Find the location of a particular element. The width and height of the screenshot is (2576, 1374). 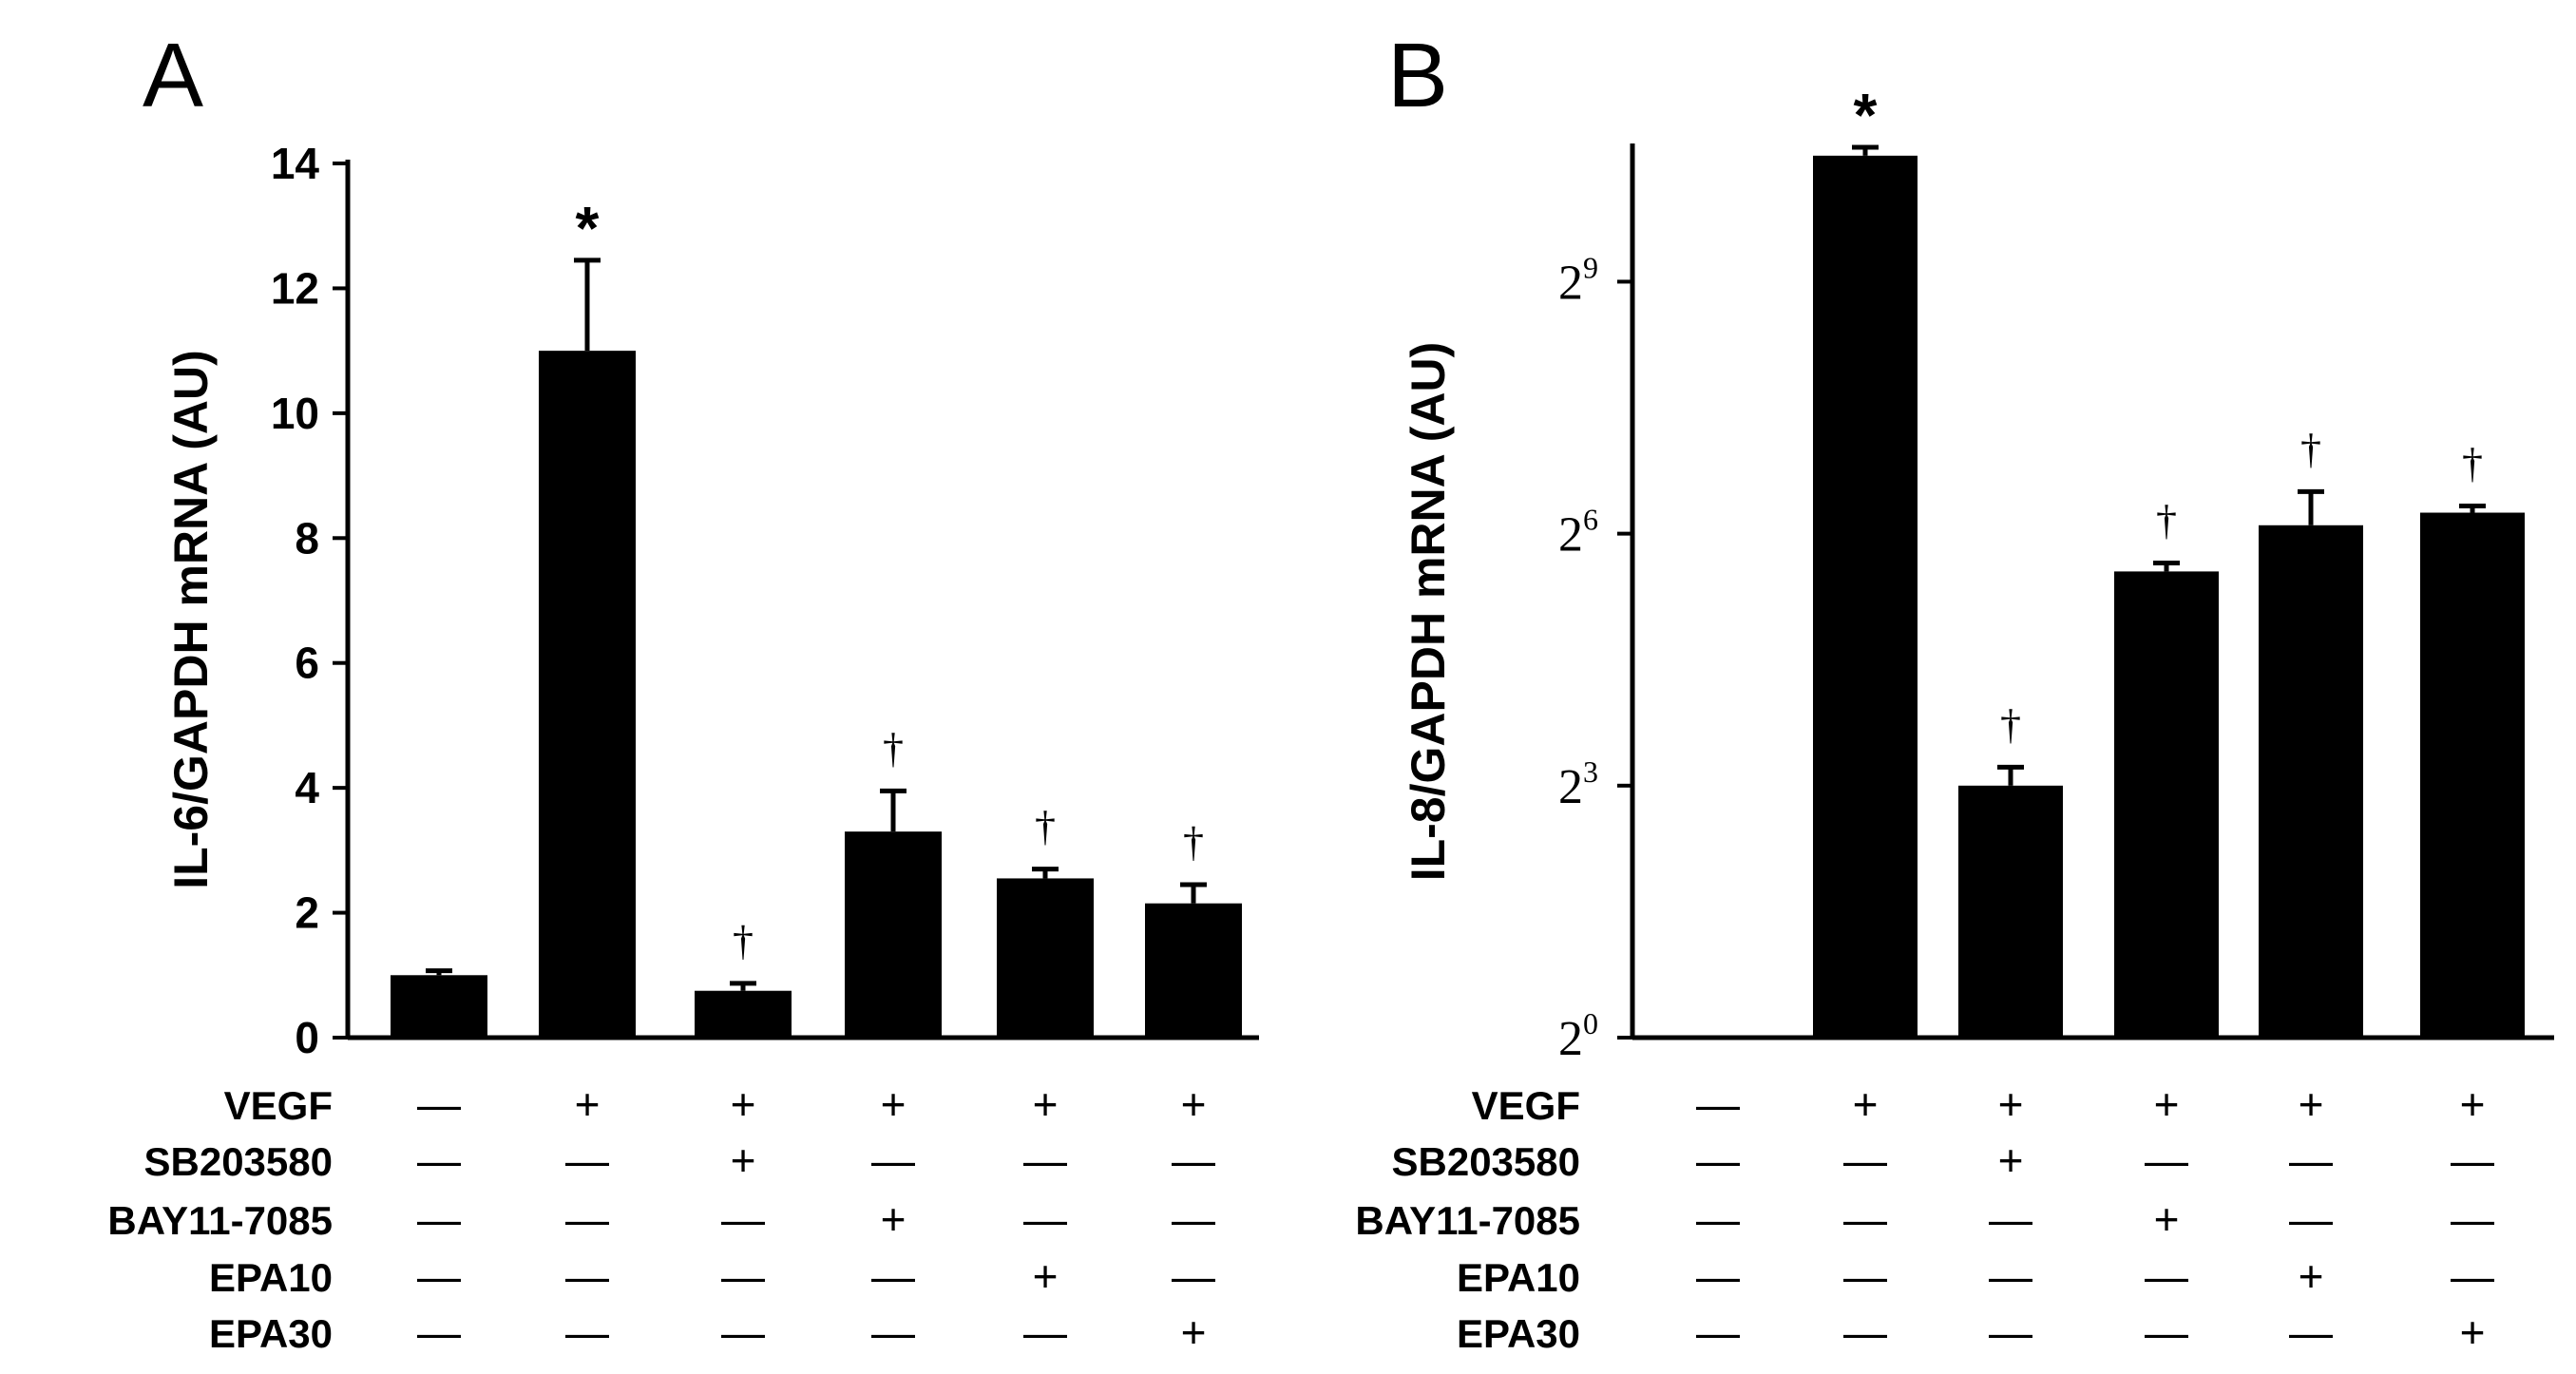

y-tick-label: 20 is located at coordinates (1578, 1036).